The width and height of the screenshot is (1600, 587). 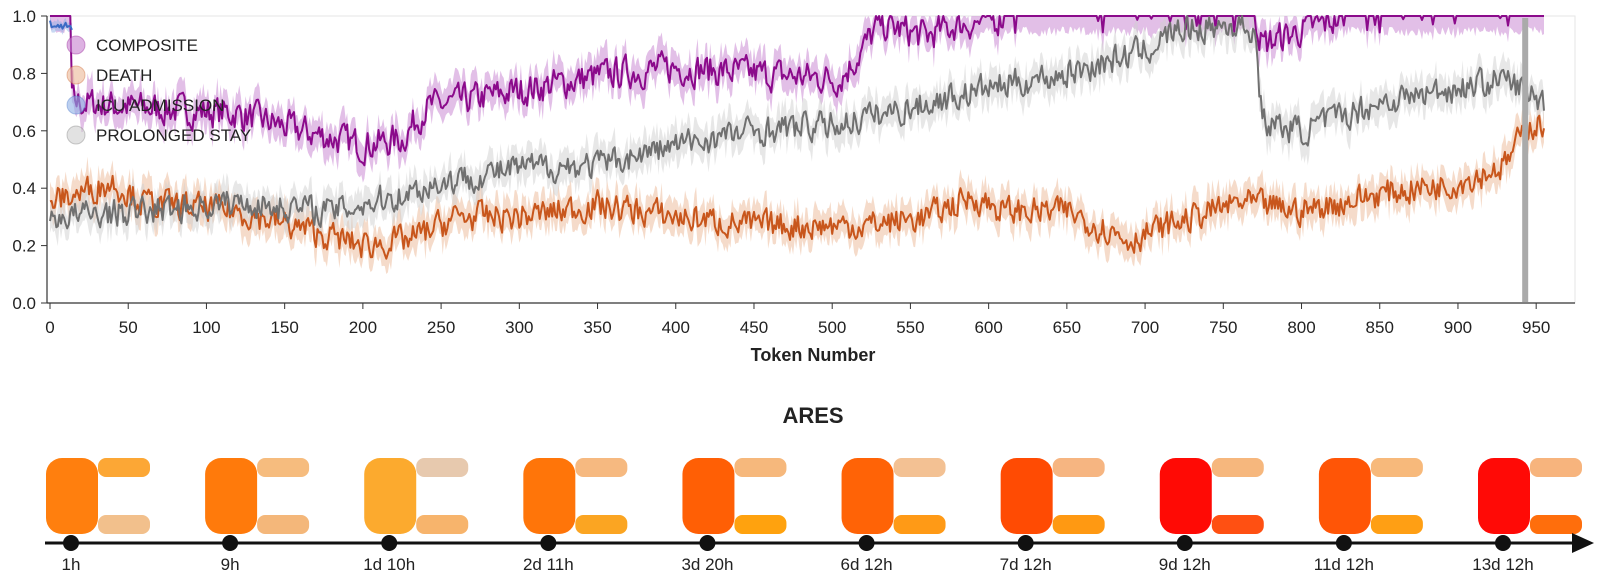 What do you see at coordinates (24, 131) in the screenshot?
I see `y-tick-label: 0.6` at bounding box center [24, 131].